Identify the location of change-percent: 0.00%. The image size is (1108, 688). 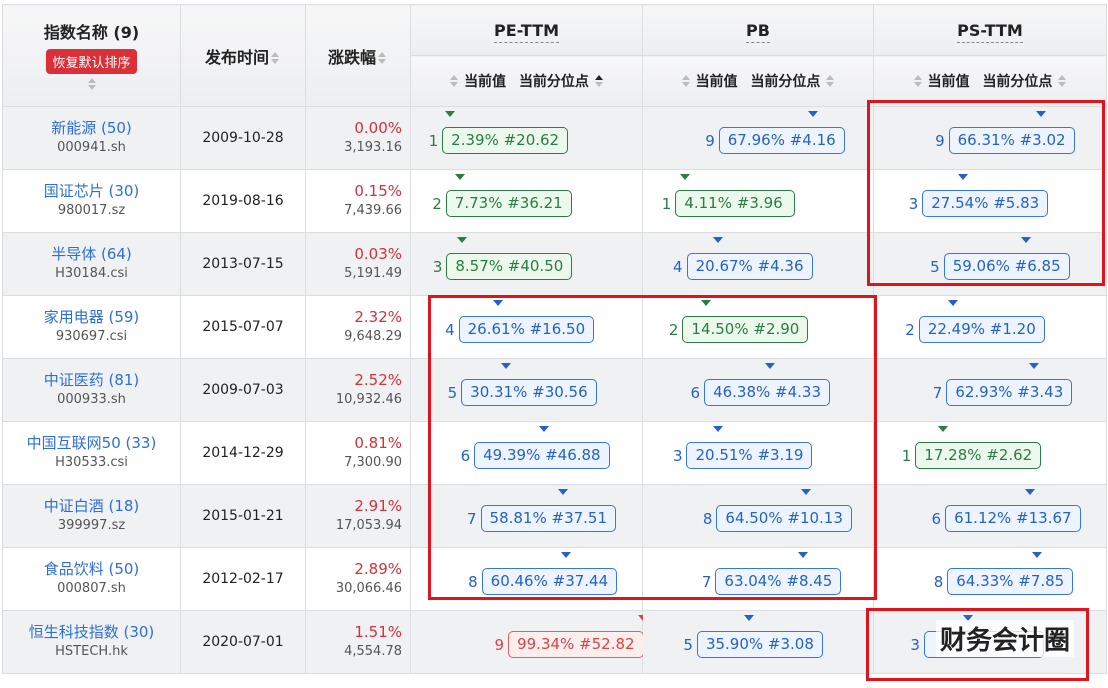
(378, 128).